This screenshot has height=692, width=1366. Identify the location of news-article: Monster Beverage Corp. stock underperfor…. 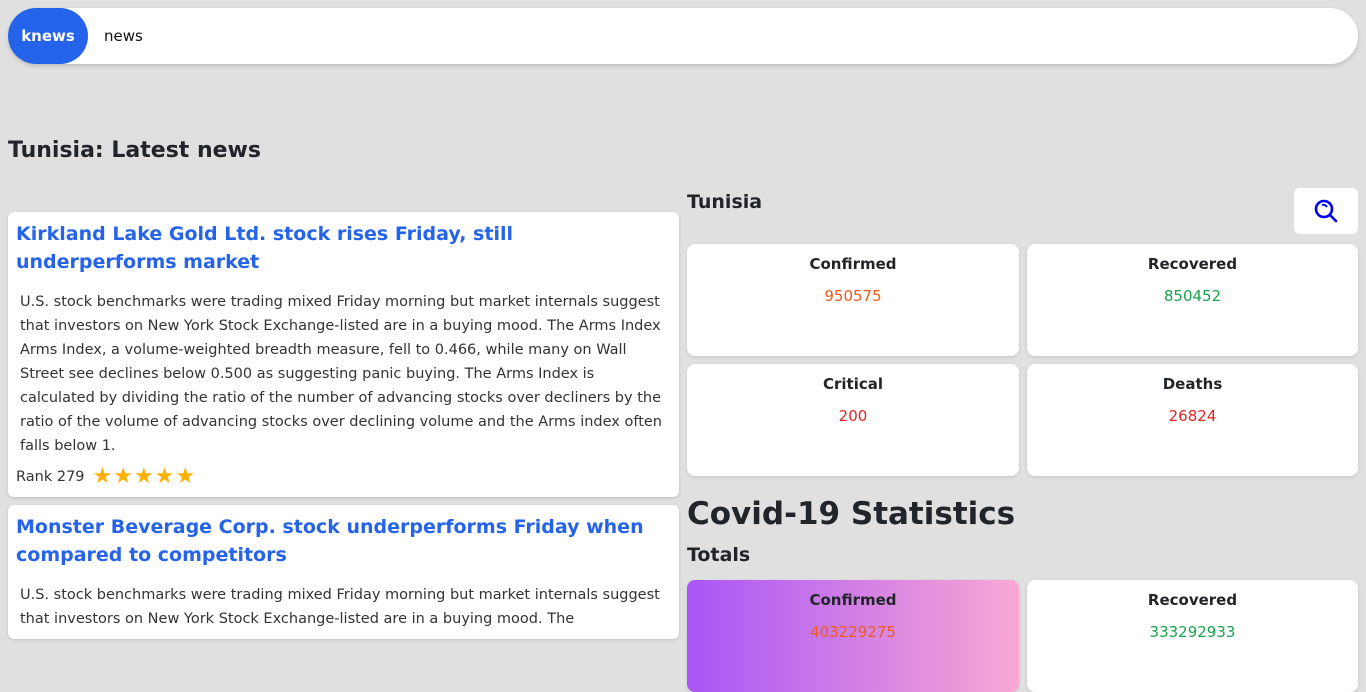
(343, 572).